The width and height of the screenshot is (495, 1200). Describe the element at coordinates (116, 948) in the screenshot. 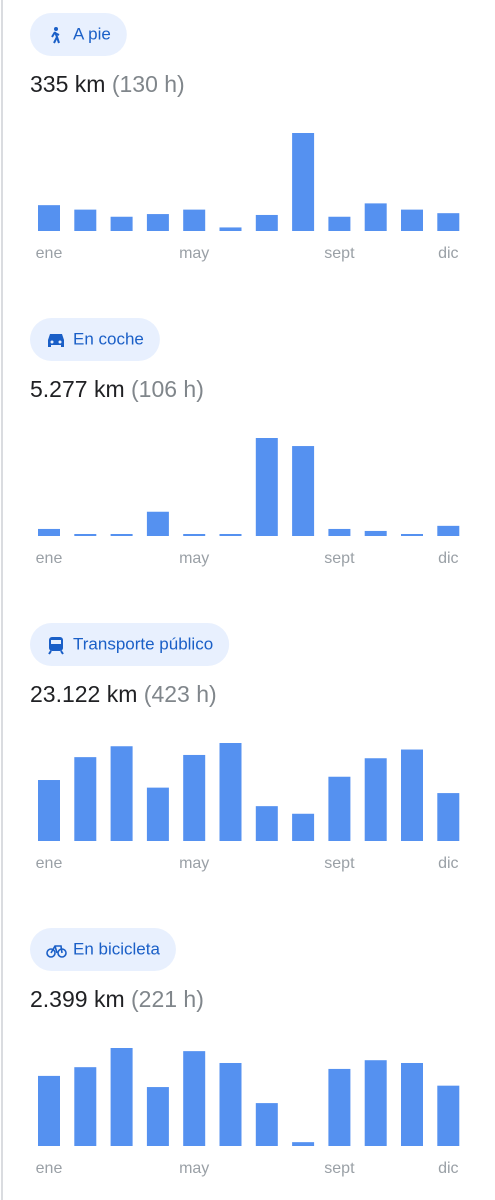

I see `chip-label: En bicicleta` at that location.